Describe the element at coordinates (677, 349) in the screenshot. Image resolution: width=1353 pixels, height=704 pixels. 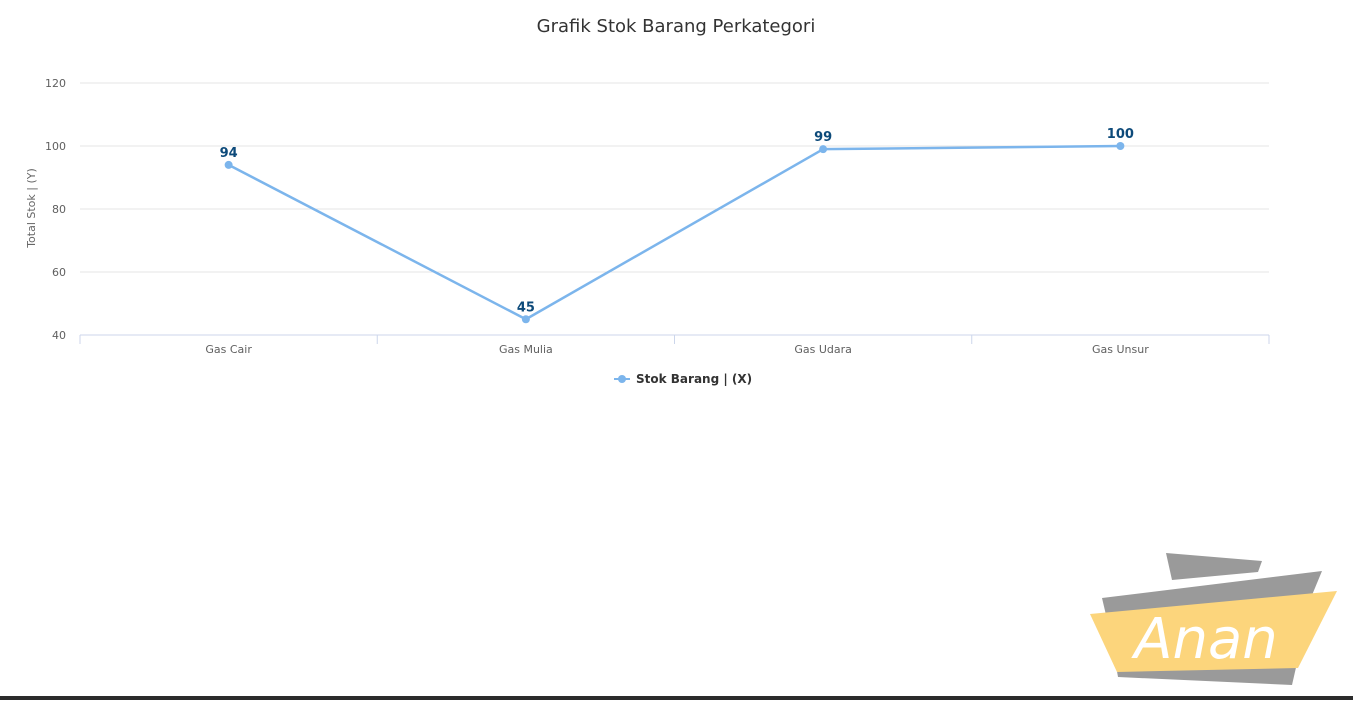
I see `x-axis-ticks: Gas Cair Gas Mulia Gas Udara Gas Unsur` at that location.